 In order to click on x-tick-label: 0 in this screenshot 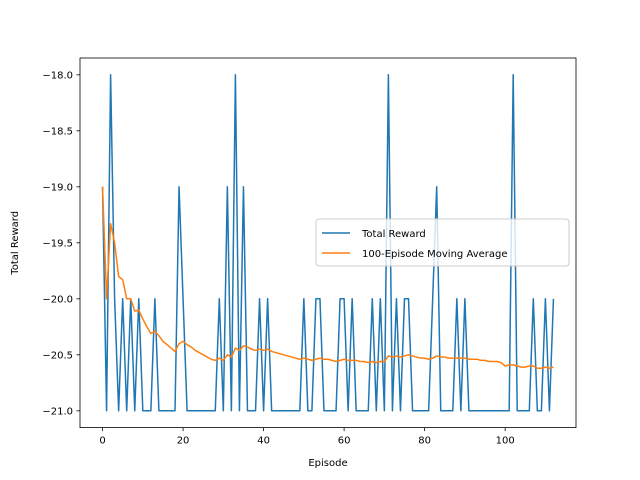, I will do `click(102, 441)`.